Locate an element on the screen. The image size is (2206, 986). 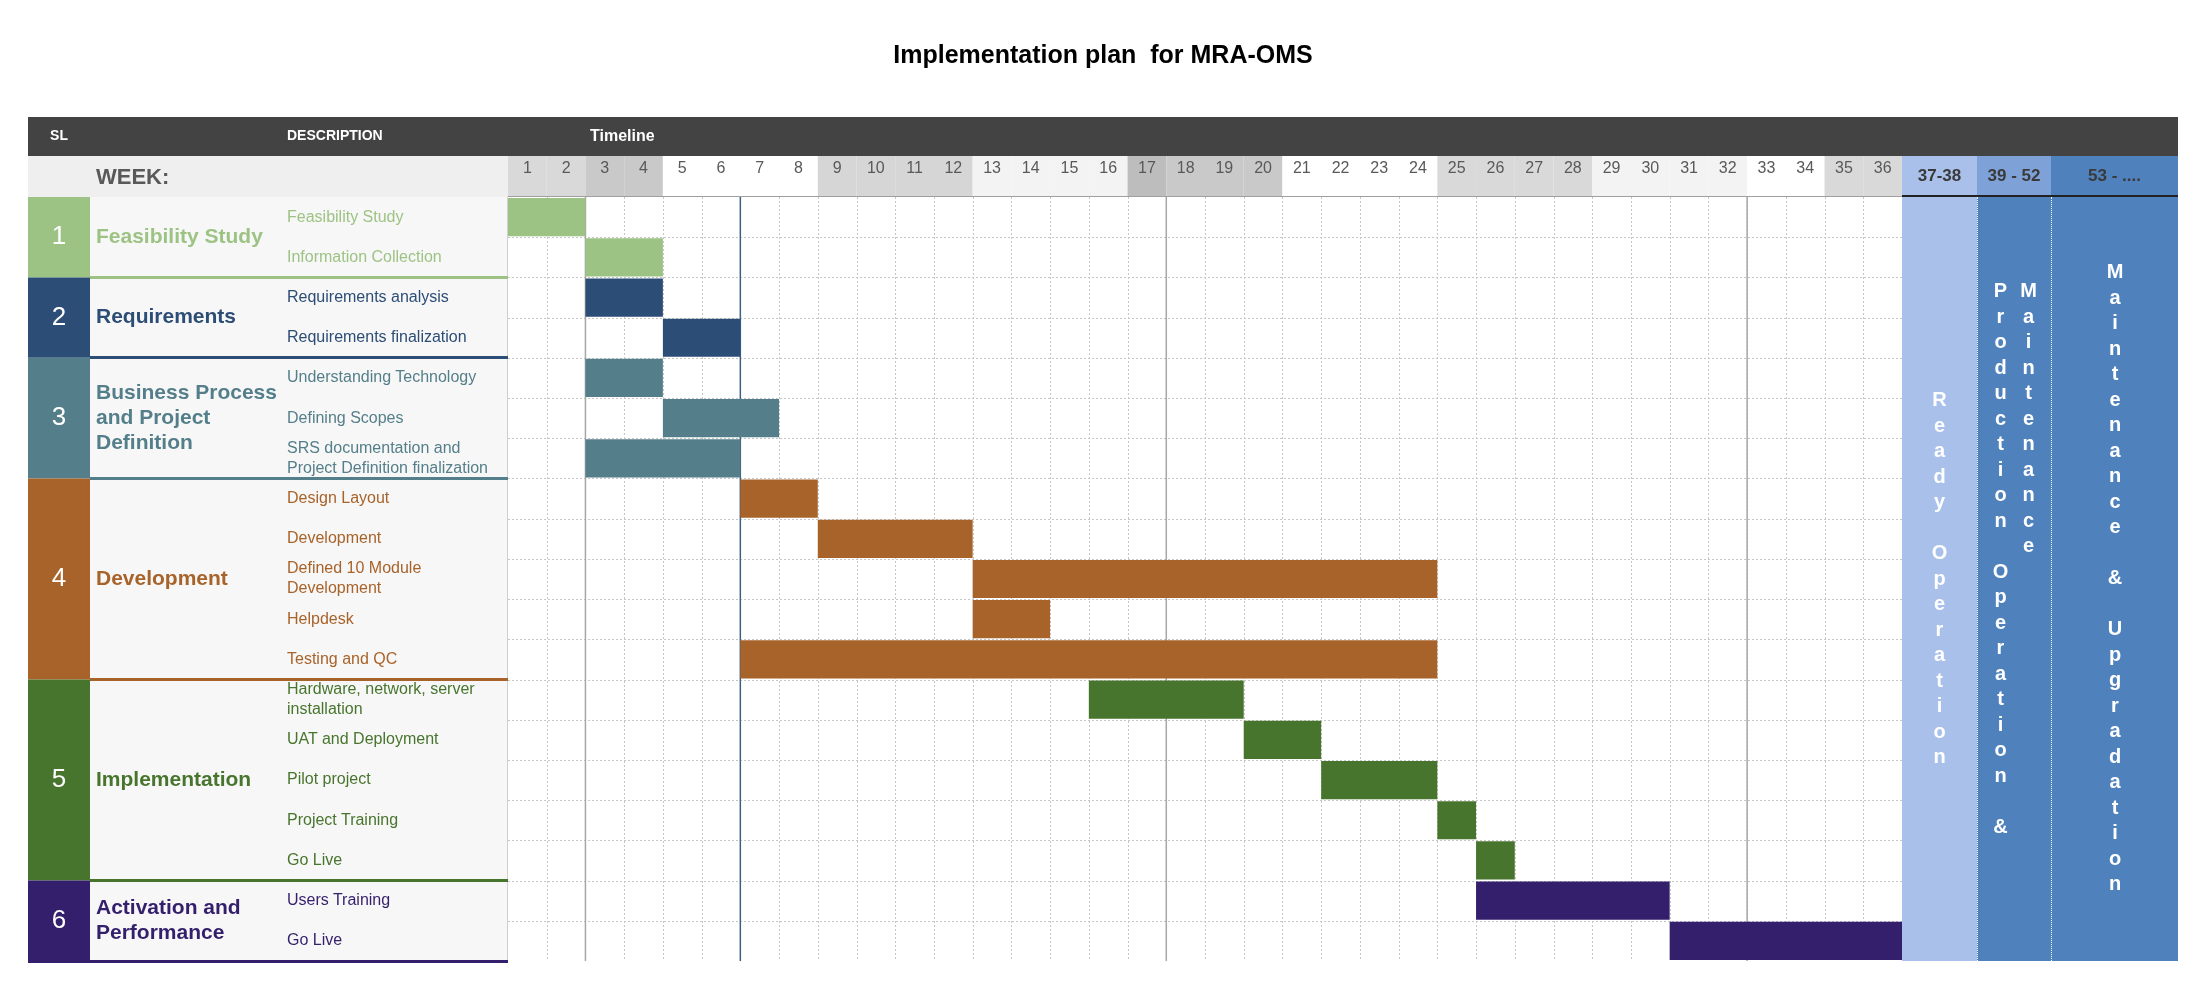
text: Implementation is located at coordinates (174, 778).